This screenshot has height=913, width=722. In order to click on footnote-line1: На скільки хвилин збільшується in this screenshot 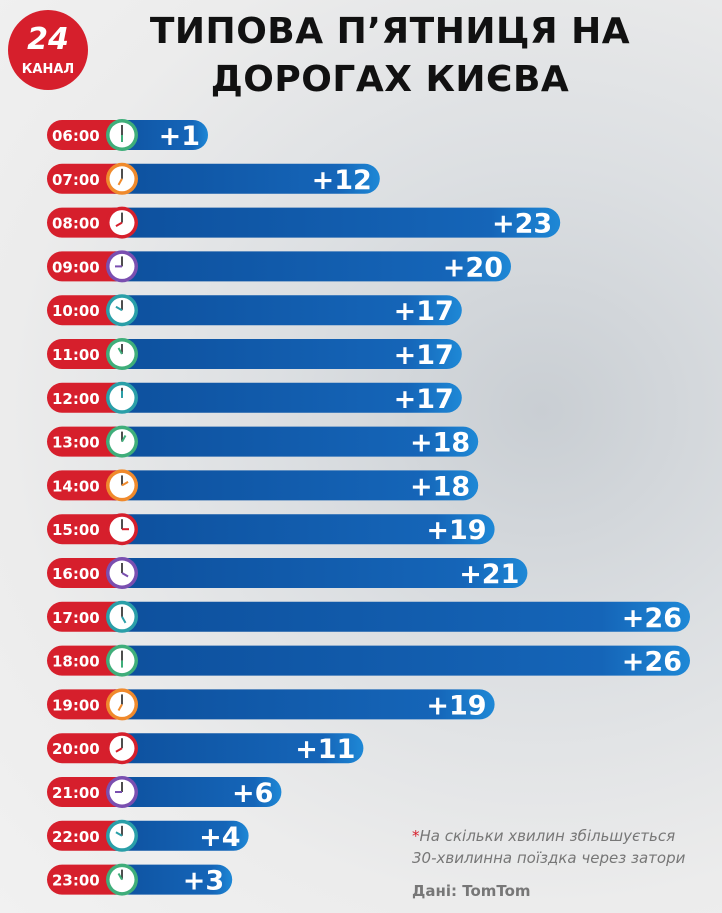, I will do `click(547, 836)`.